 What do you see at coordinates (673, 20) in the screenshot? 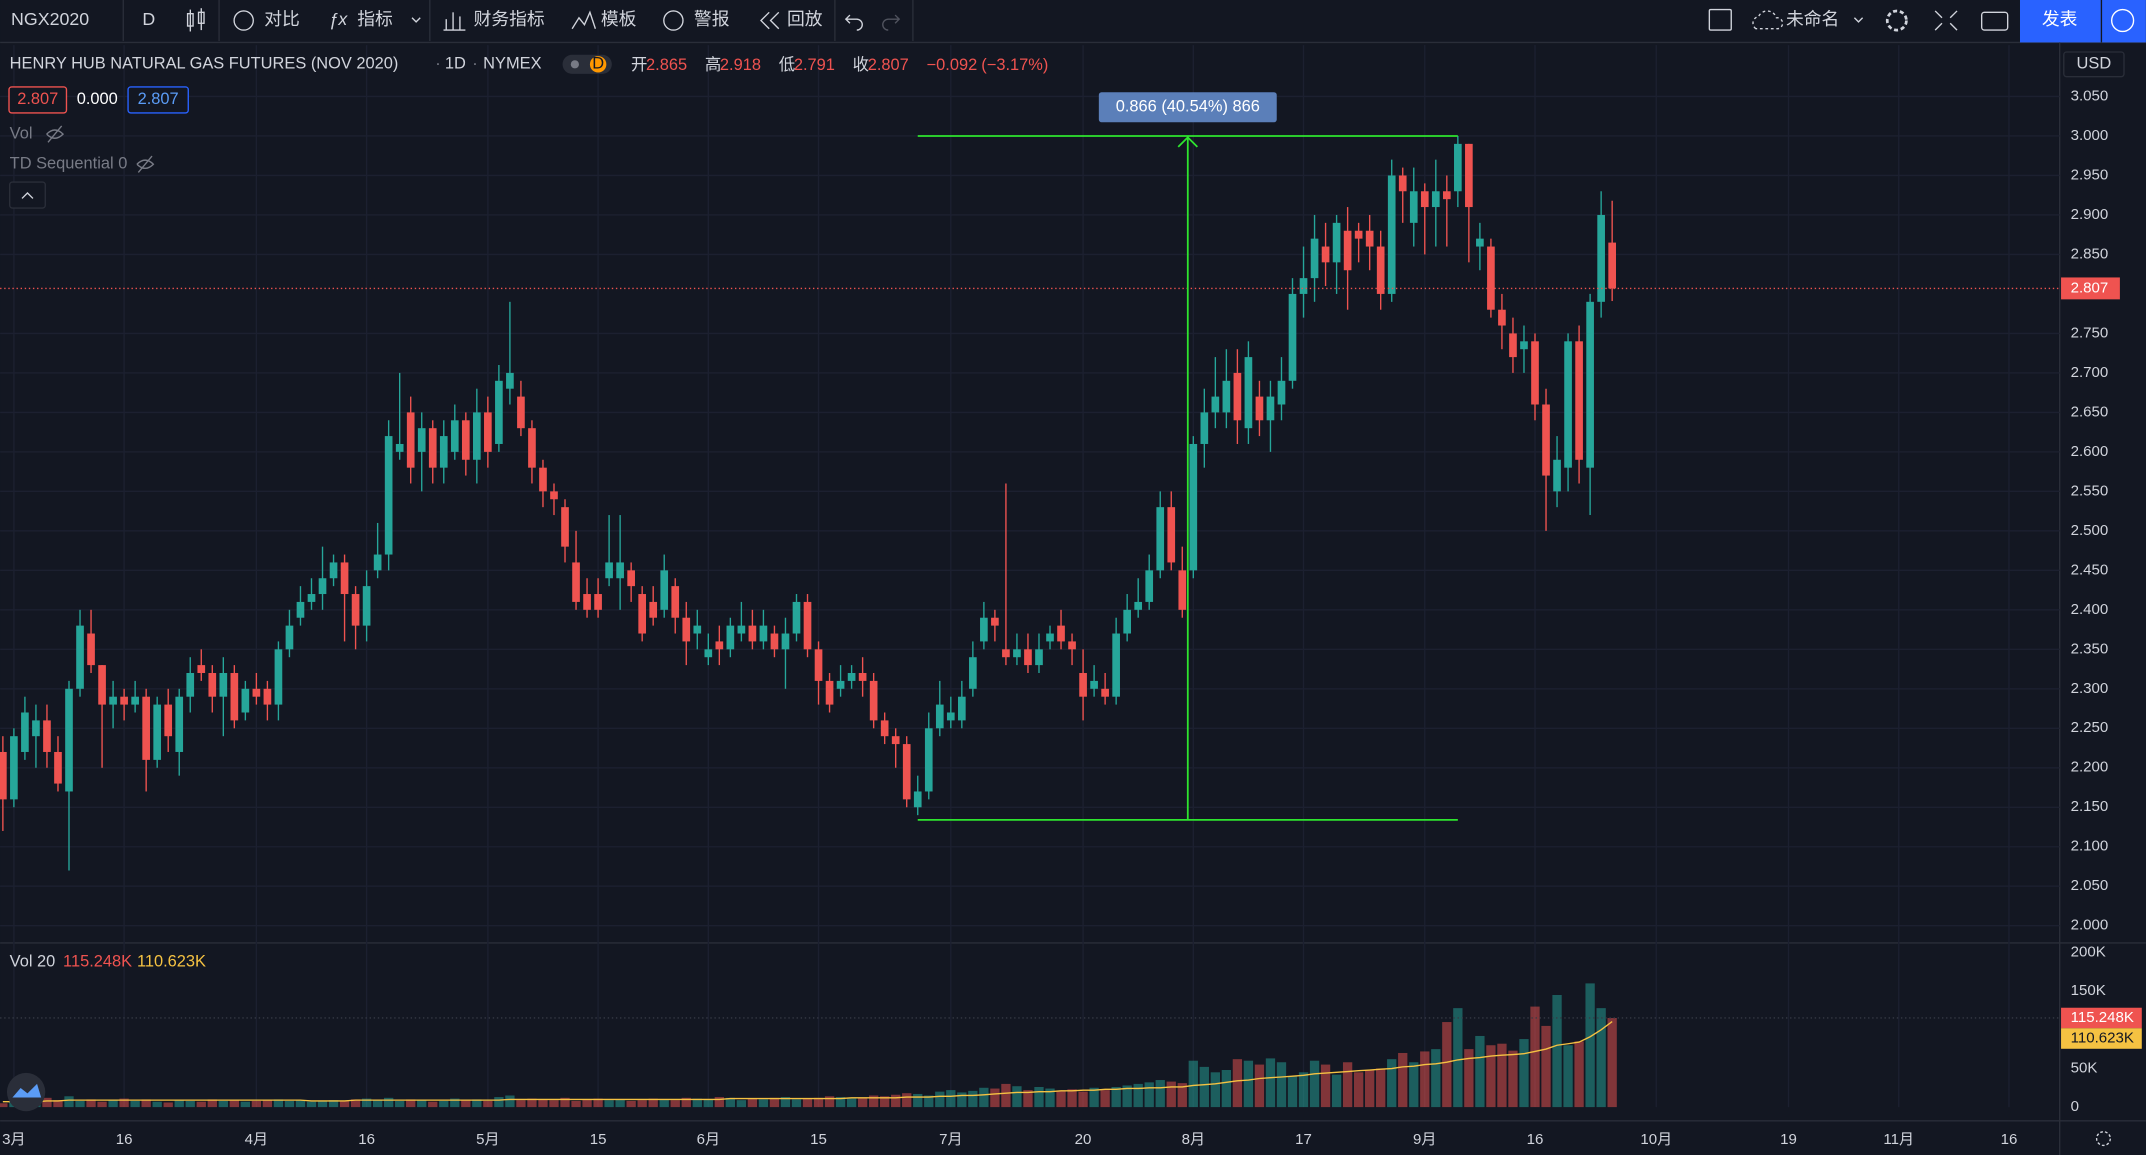
I see `alerts-icon` at bounding box center [673, 20].